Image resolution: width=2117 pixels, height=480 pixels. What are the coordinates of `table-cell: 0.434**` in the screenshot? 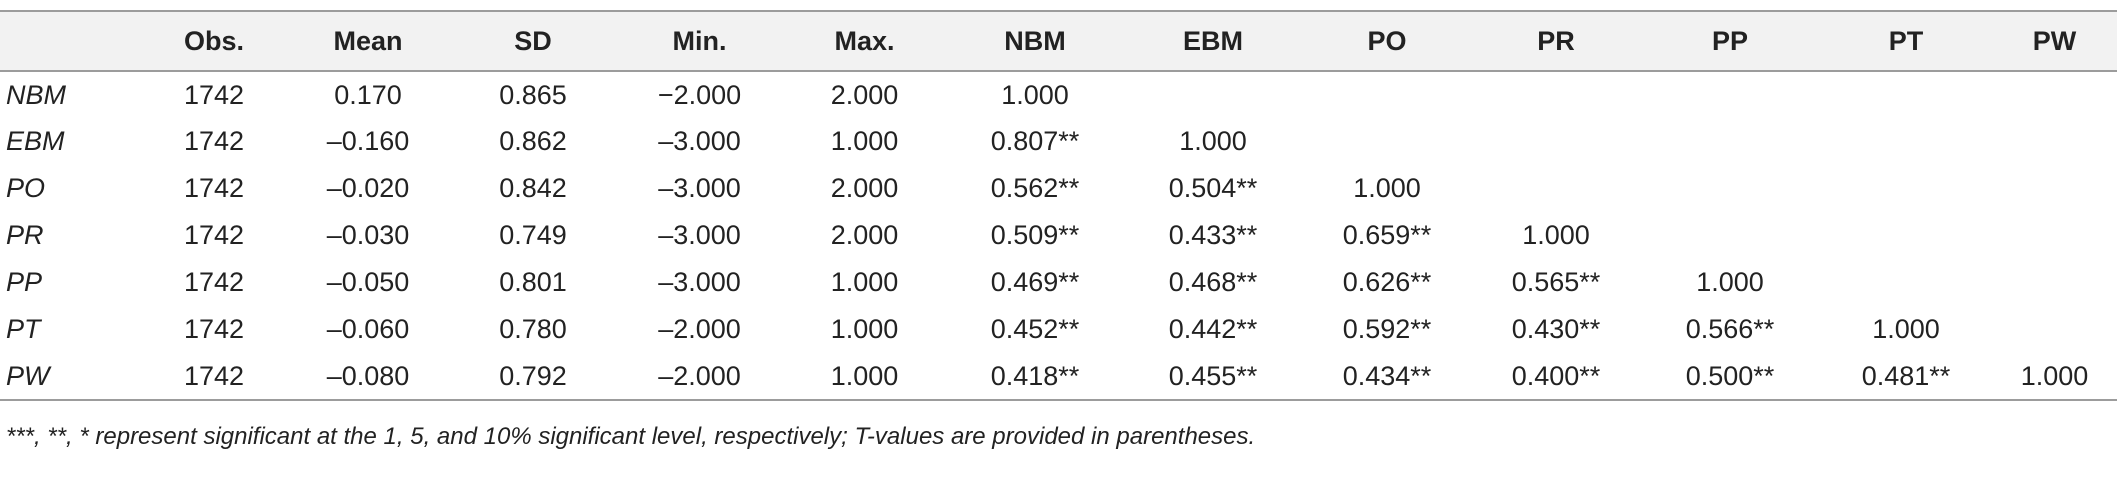 It's located at (1387, 377).